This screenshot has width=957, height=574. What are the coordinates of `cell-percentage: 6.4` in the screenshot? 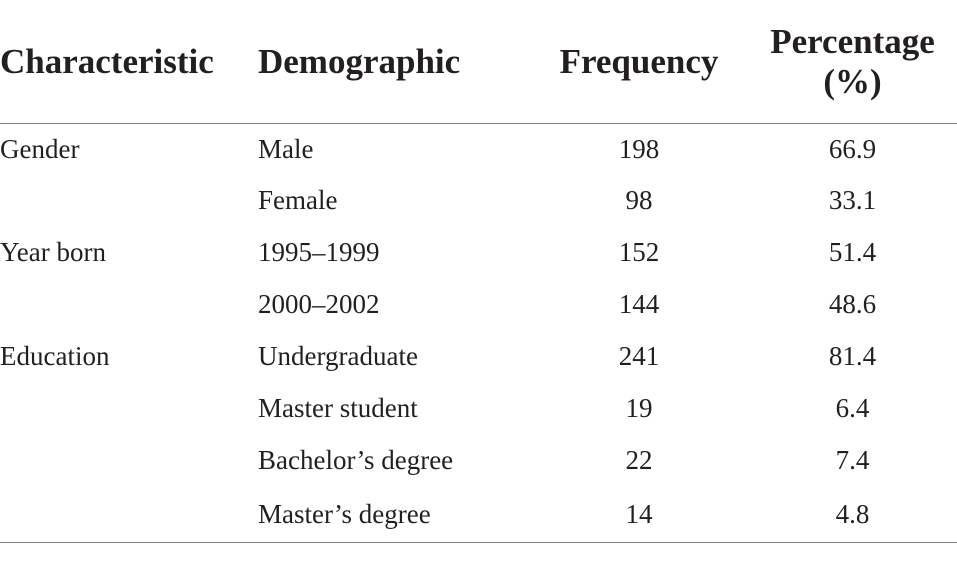 It's located at (852, 407).